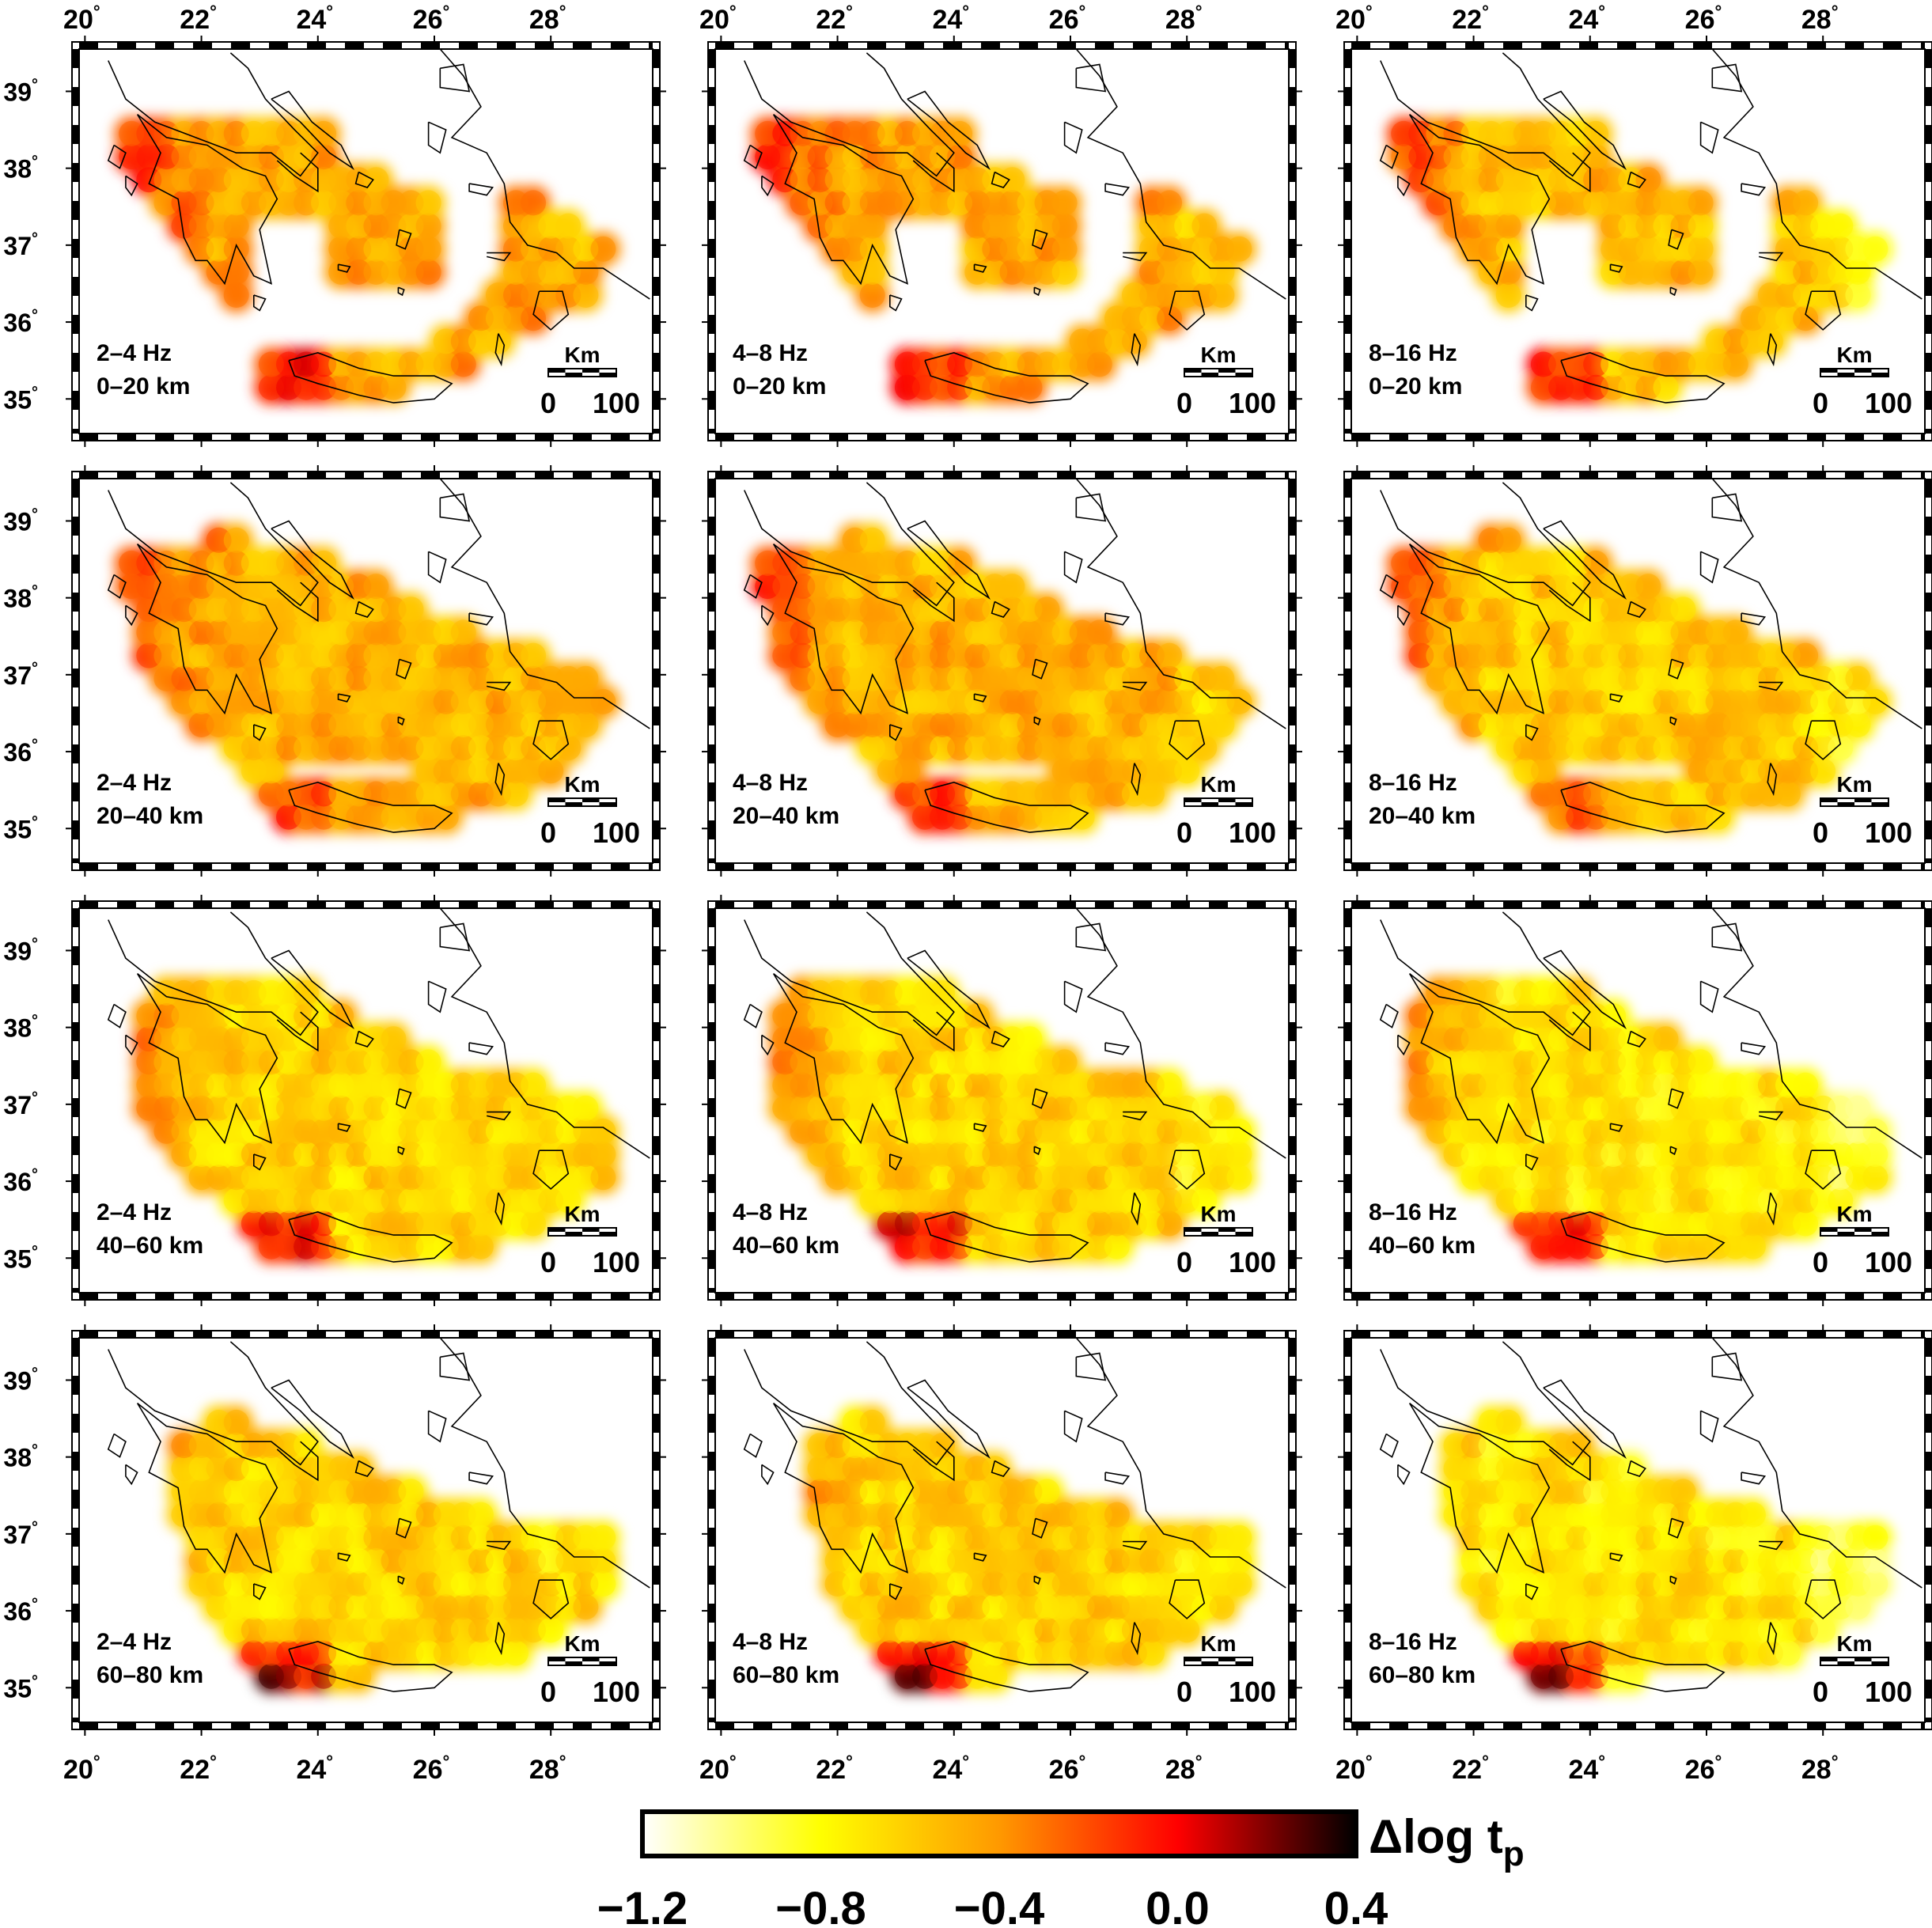 The width and height of the screenshot is (1932, 1928). What do you see at coordinates (150, 1229) in the screenshot?
I see `panel-label: 2–4 Hz 40–60 km` at bounding box center [150, 1229].